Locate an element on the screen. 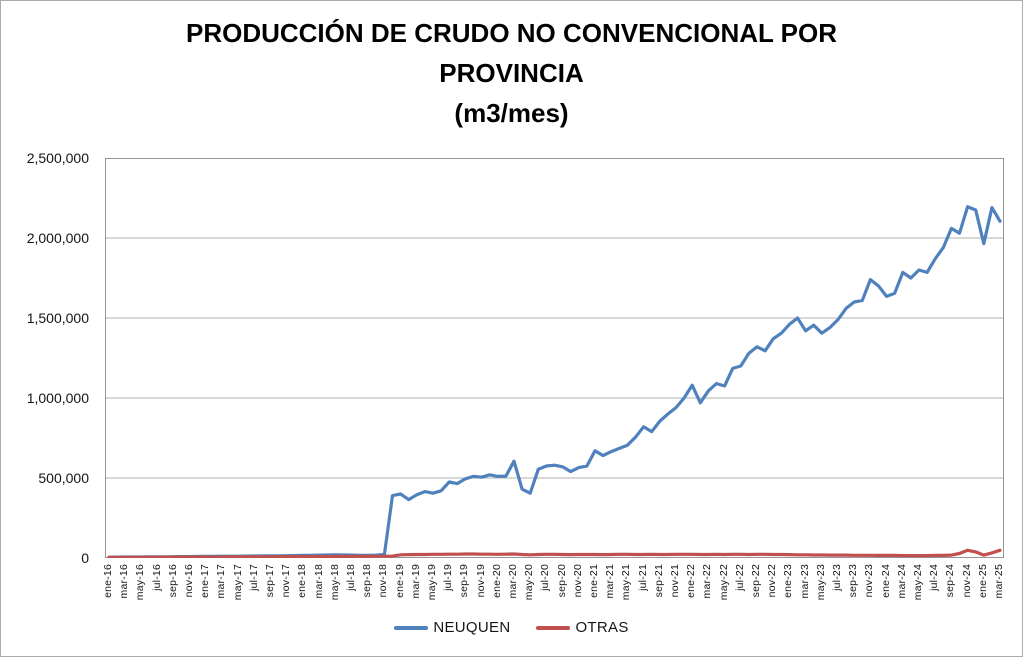 This screenshot has height=657, width=1023. x-axis-tick-label: jul-23 is located at coordinates (836, 577).